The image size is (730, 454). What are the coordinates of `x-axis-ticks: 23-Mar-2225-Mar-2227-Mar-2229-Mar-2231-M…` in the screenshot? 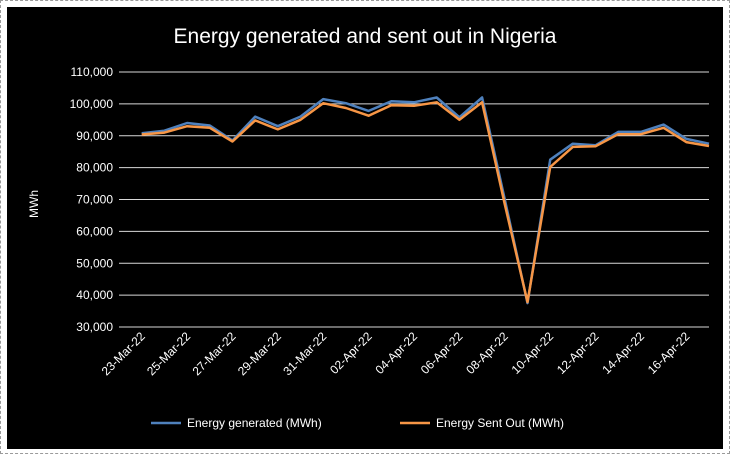 It's located at (396, 353).